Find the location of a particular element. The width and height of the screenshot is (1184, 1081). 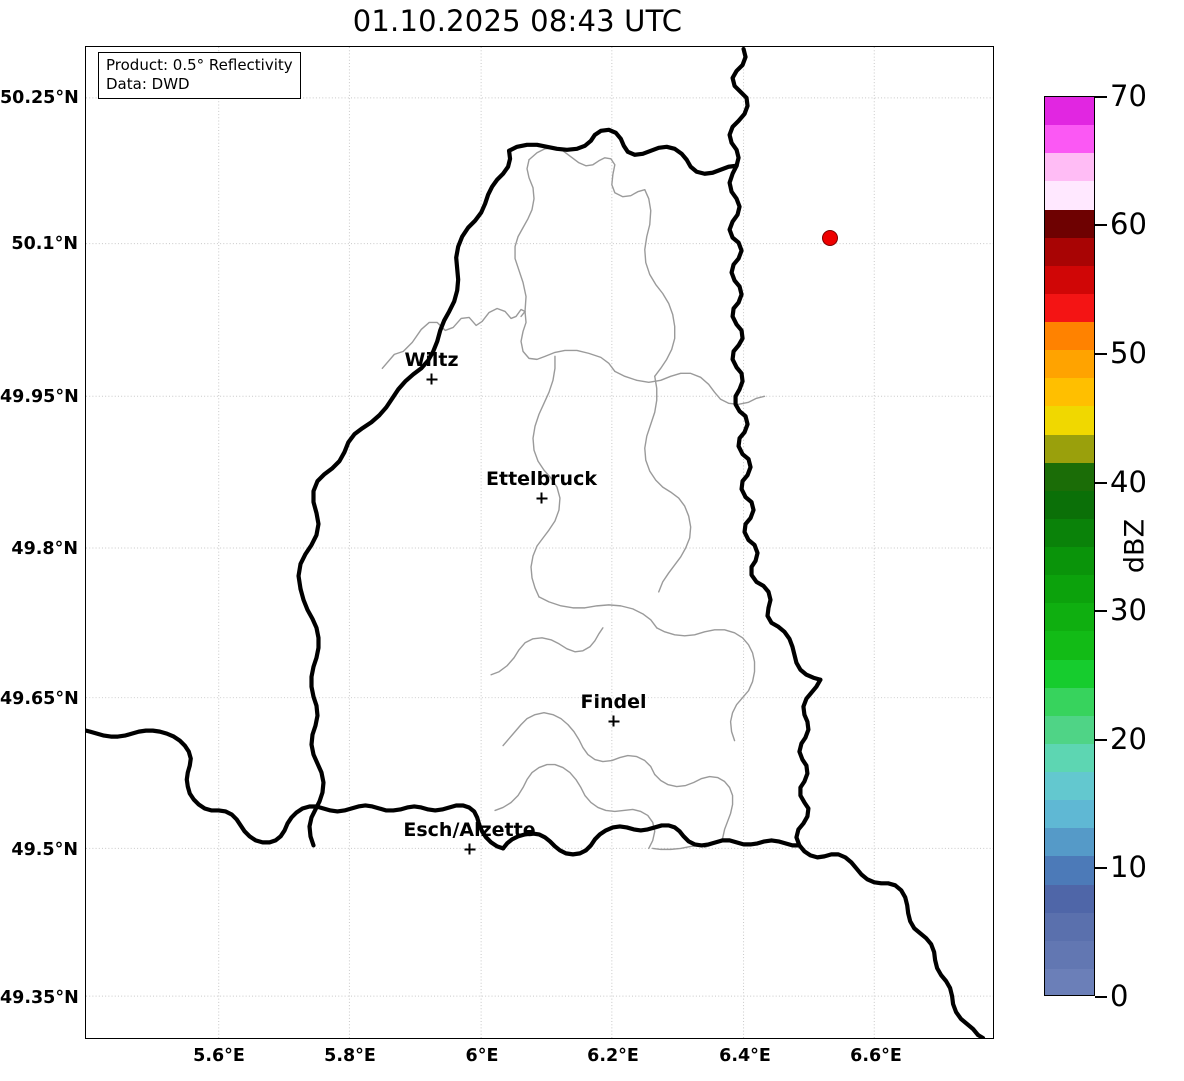

city-marker-wiltz: Wiltz is located at coordinates (431, 367).